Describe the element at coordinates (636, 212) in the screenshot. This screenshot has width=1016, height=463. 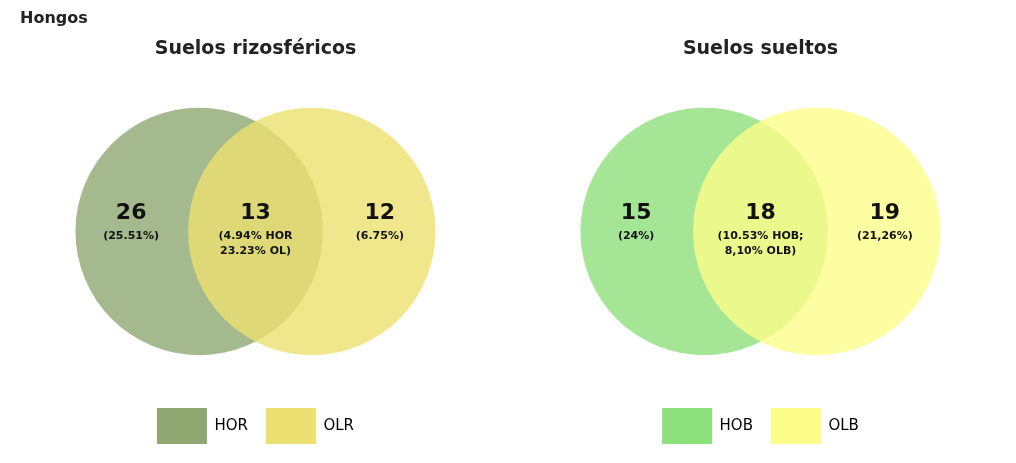
I see `data-label: 15` at that location.